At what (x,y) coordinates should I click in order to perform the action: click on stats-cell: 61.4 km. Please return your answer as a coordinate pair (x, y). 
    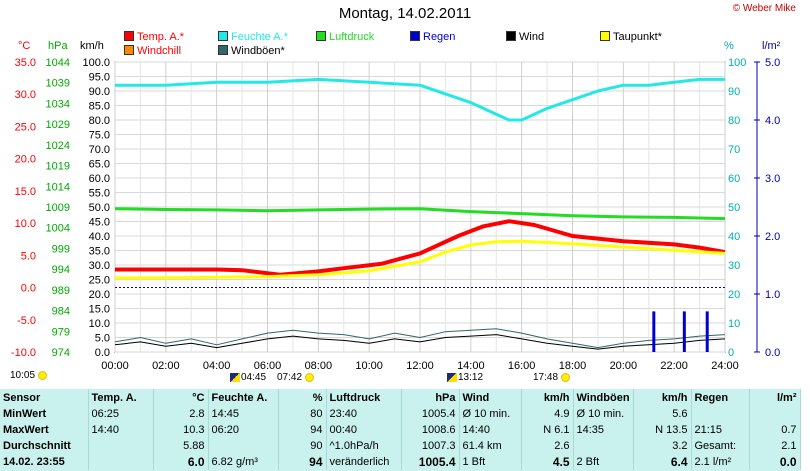
    Looking at the image, I should click on (490, 446).